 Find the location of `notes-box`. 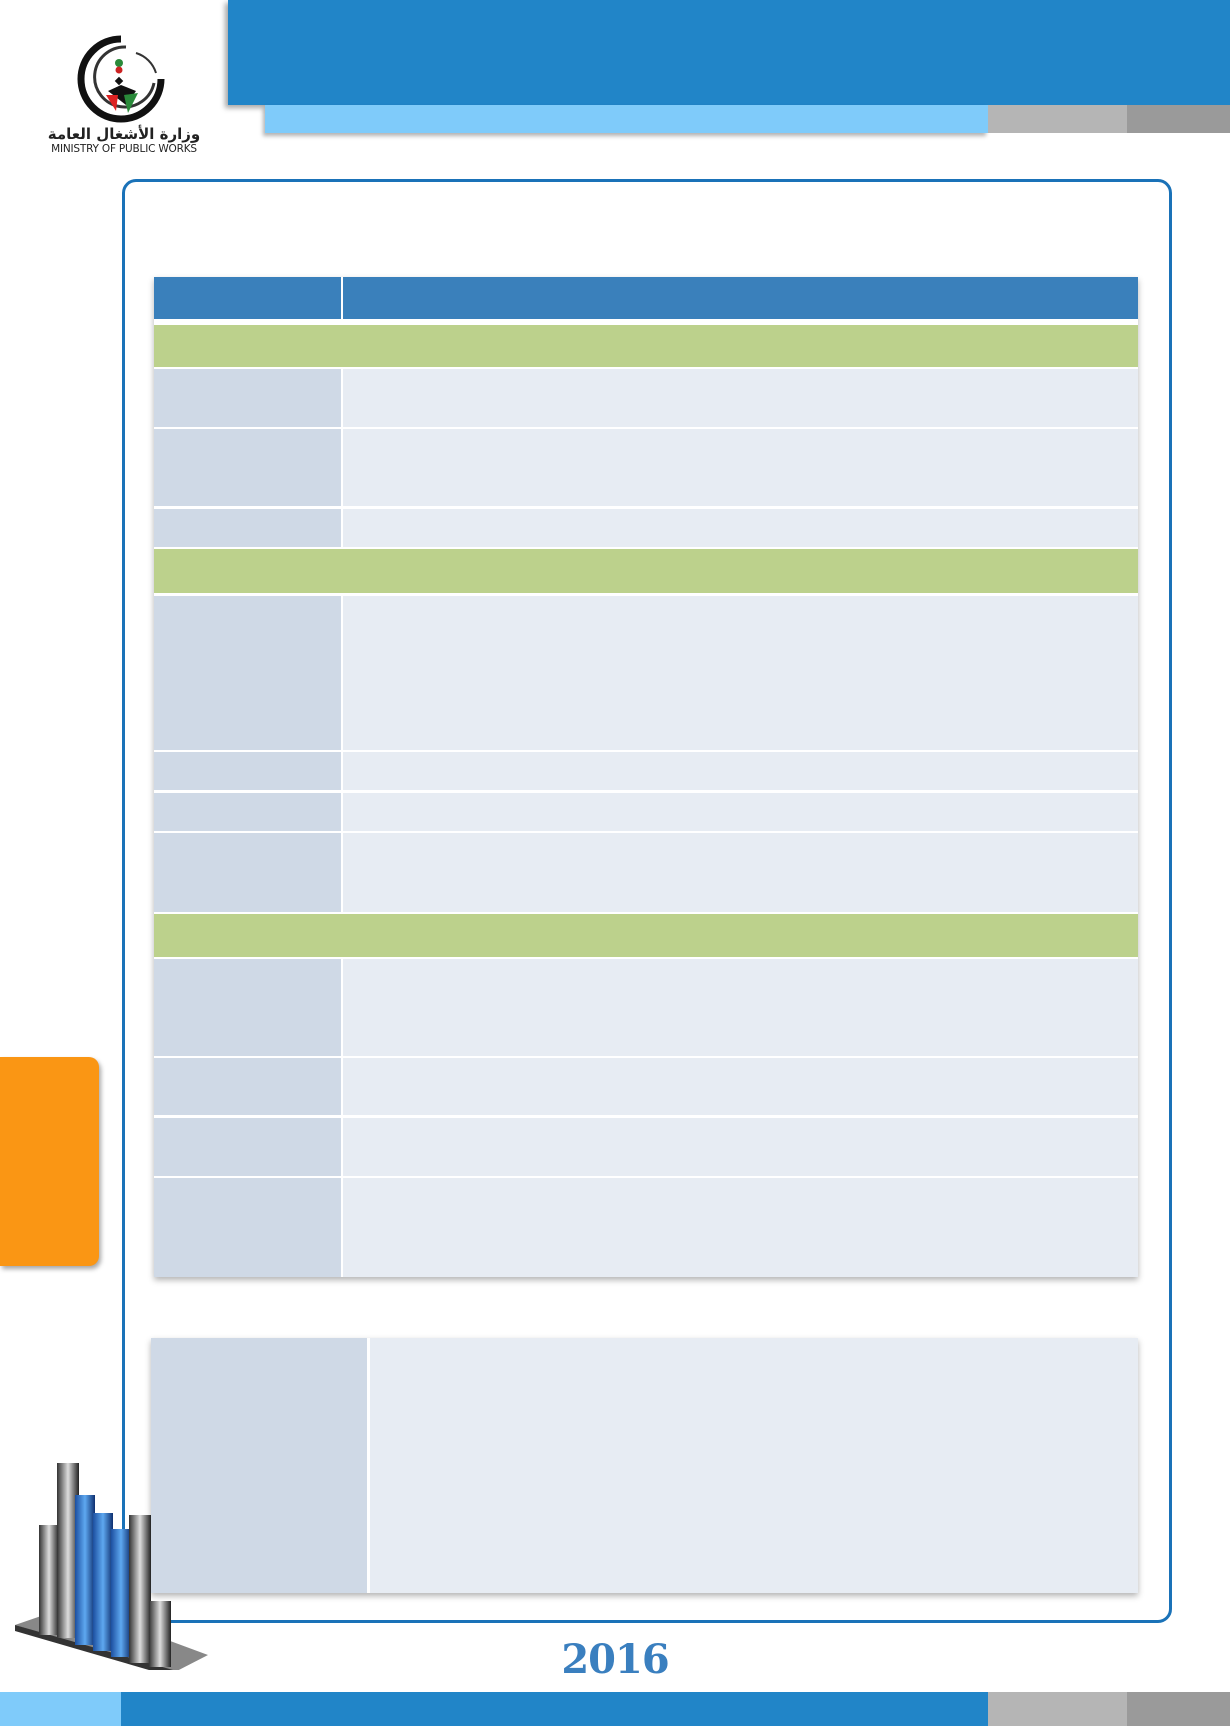

notes-box is located at coordinates (644, 1465).